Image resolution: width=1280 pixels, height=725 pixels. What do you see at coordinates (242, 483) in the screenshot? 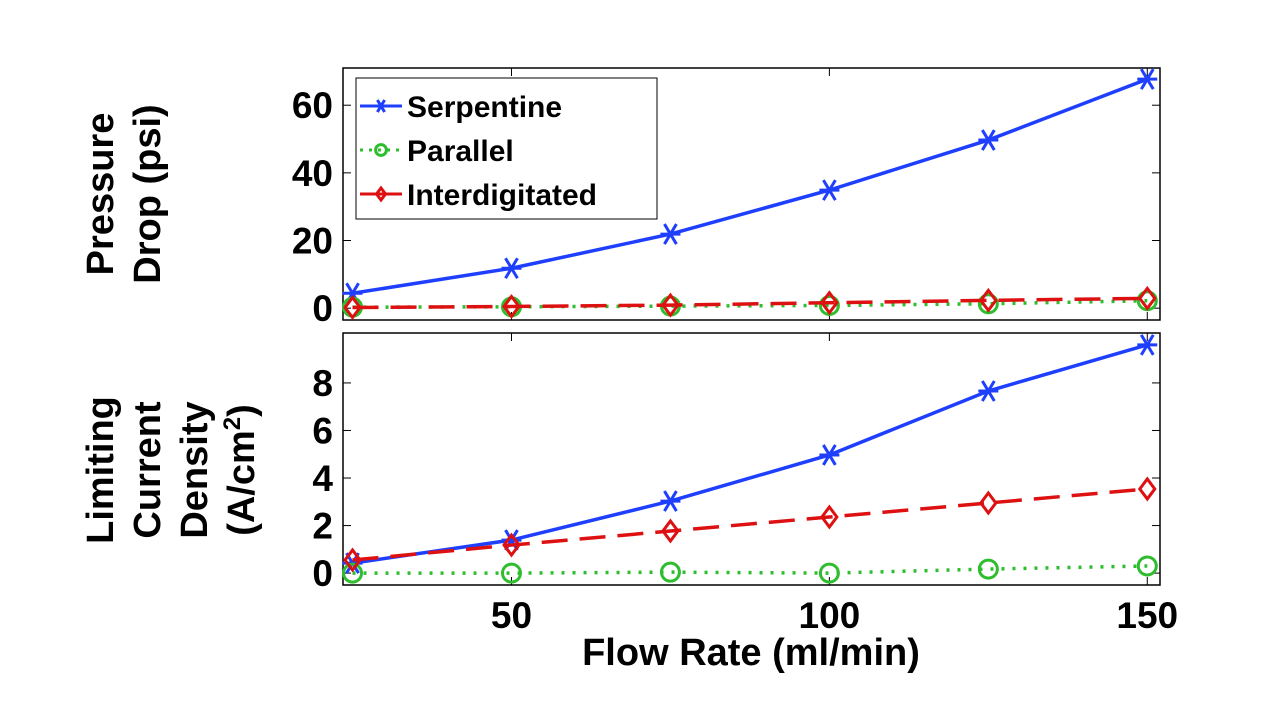
I see `ylabel-unit: (A/cm` at bounding box center [242, 483].